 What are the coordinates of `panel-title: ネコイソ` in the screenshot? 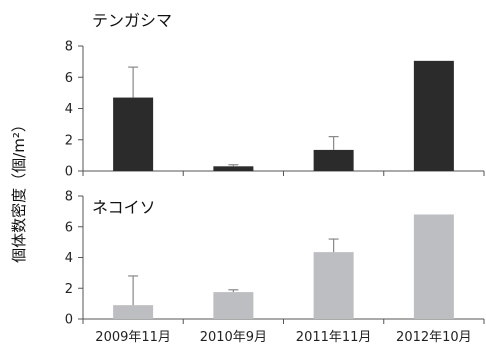 It's located at (124, 207).